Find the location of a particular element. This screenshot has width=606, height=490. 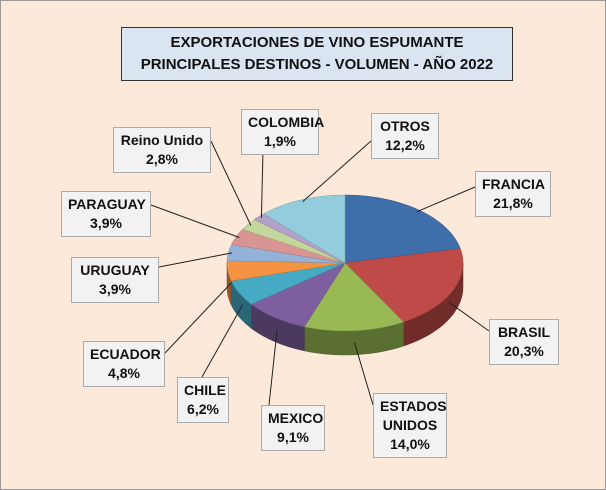

data-label: ECUADOR 4,8% is located at coordinates (124, 364).